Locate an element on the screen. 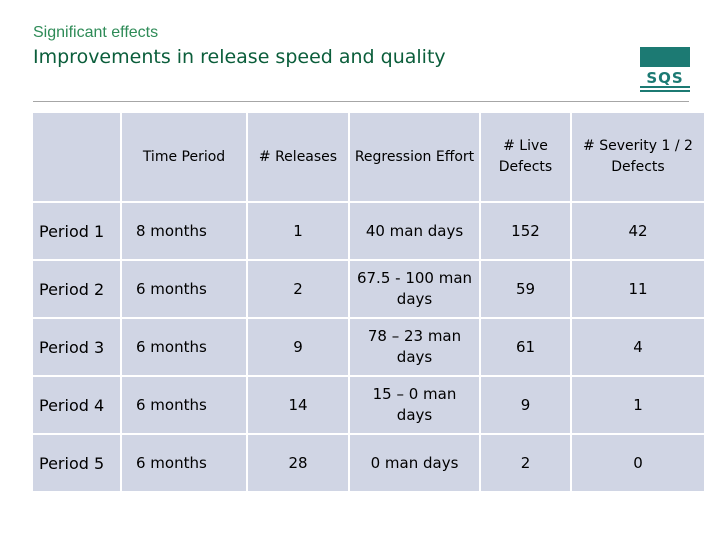  releases-cell: 14 is located at coordinates (298, 405).